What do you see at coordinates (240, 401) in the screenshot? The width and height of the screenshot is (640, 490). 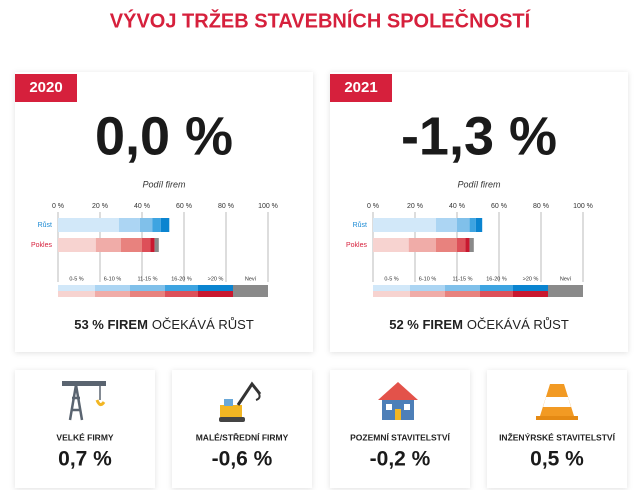 I see `excavator-icon` at bounding box center [240, 401].